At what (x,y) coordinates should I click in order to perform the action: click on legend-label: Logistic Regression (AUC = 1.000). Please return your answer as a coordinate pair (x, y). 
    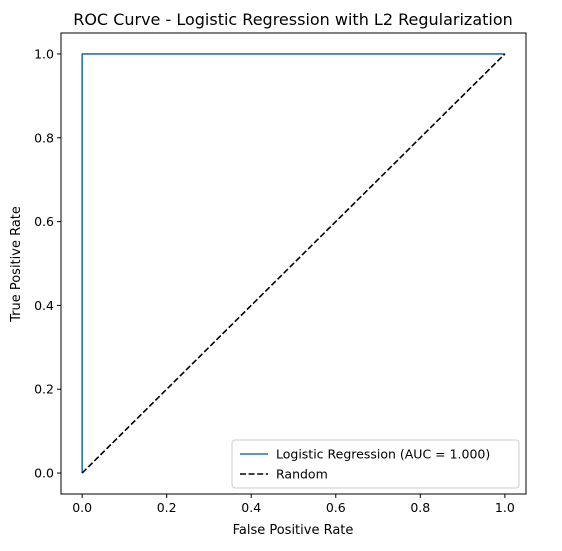
    Looking at the image, I should click on (383, 454).